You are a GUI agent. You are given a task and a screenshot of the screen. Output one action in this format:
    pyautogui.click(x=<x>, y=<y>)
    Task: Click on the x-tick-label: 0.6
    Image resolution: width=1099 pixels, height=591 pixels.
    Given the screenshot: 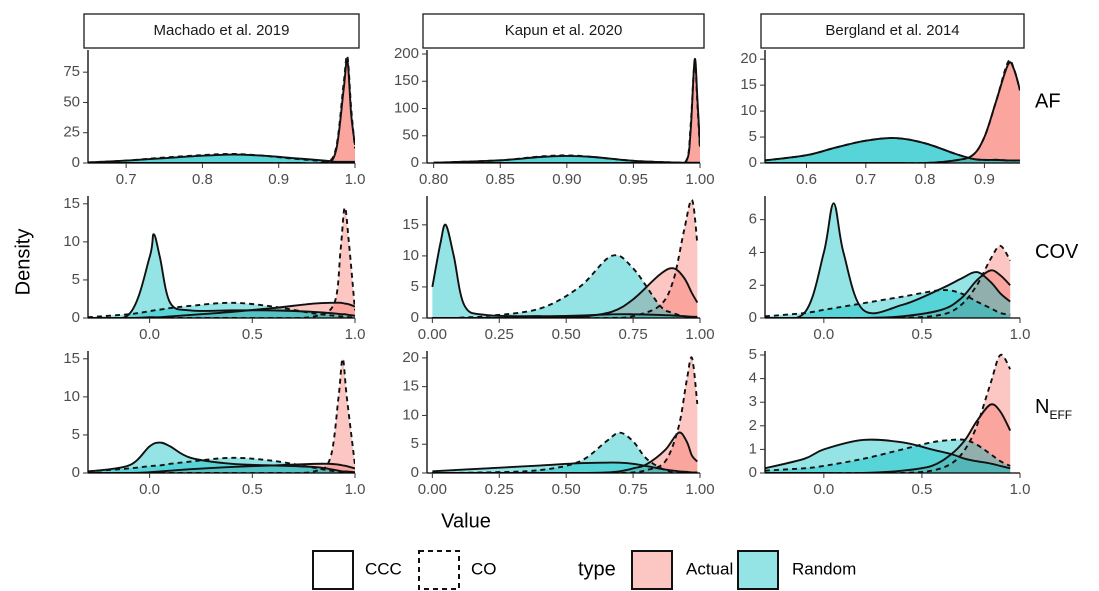 What is the action you would take?
    pyautogui.click(x=806, y=179)
    